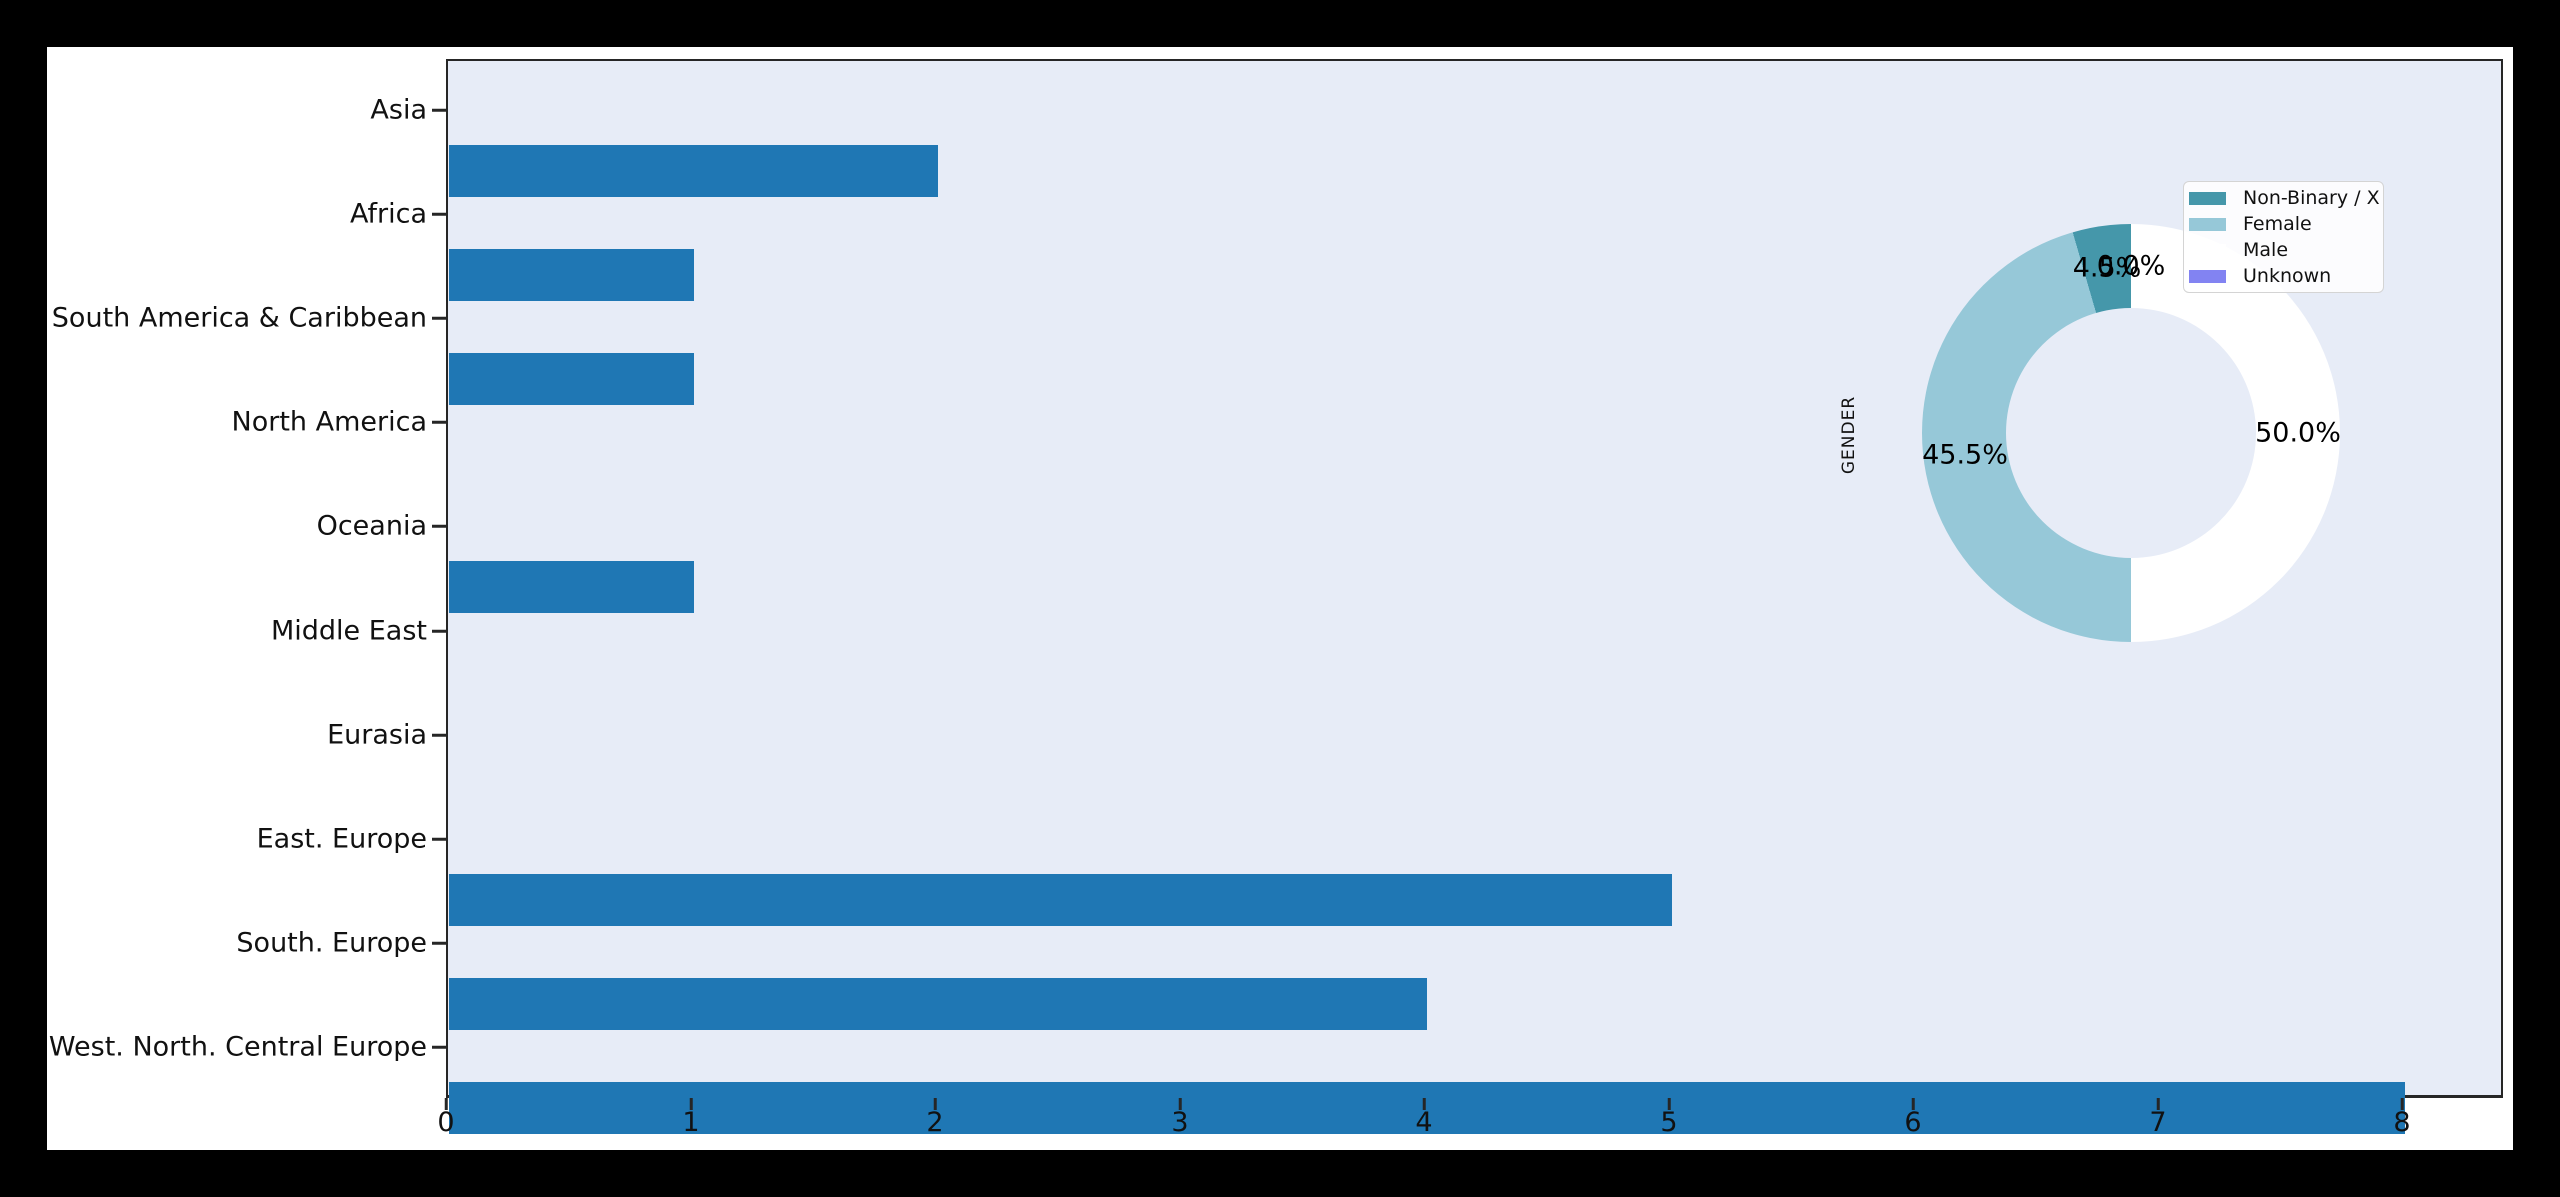 The width and height of the screenshot is (2560, 1197). Describe the element at coordinates (2207, 198) in the screenshot. I see `legend-swatch-nonbinary` at that location.